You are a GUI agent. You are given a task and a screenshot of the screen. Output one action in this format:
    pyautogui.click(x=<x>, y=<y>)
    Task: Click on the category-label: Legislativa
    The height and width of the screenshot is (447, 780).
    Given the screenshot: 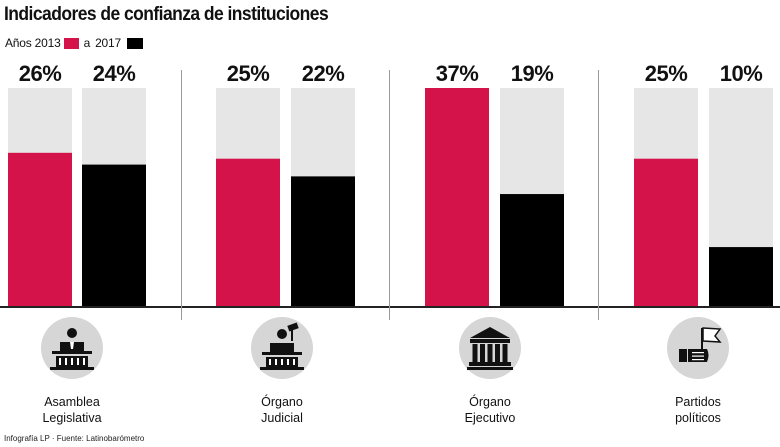 What is the action you would take?
    pyautogui.click(x=71, y=418)
    